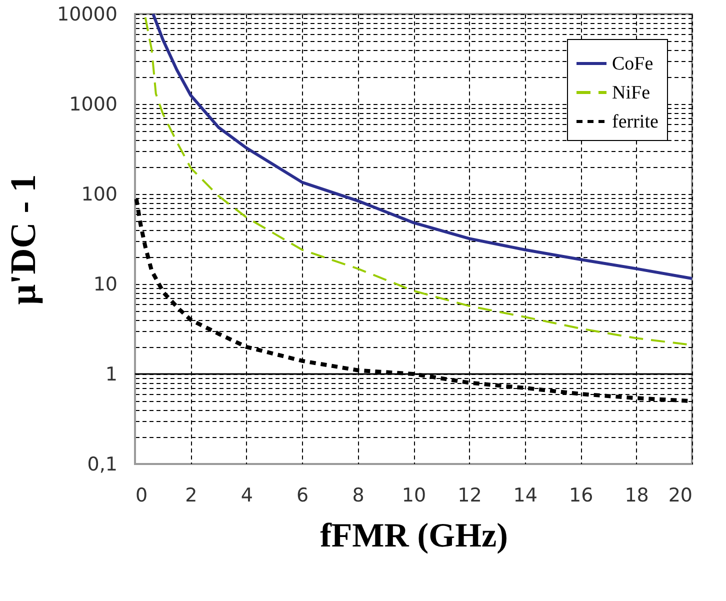 This screenshot has height=601, width=726. Describe the element at coordinates (246, 495) in the screenshot. I see `x-tick-label: 4` at that location.